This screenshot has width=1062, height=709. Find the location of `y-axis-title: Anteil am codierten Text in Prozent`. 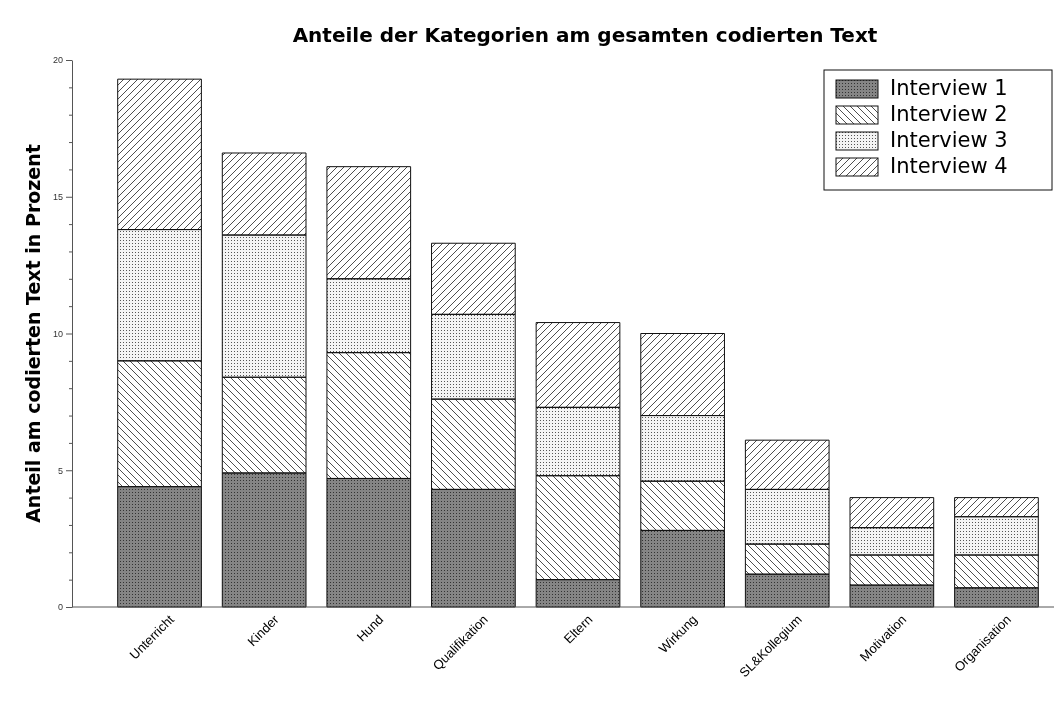

y-axis-title: Anteil am codierten Text in Prozent is located at coordinates (33, 333).